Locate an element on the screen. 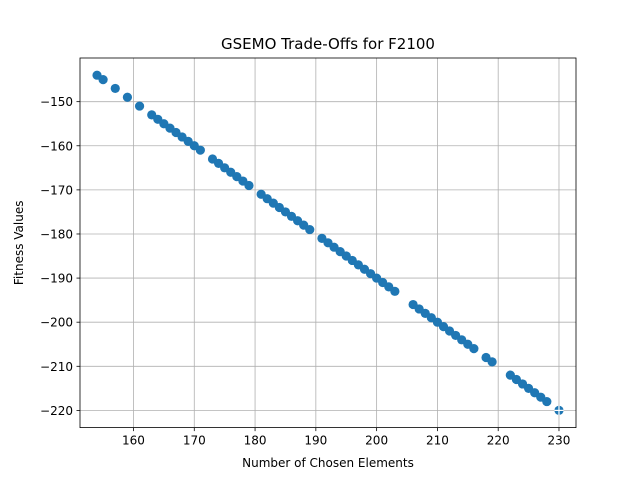 This screenshot has width=640, height=484. y-tick-label: −170 is located at coordinates (56, 190).